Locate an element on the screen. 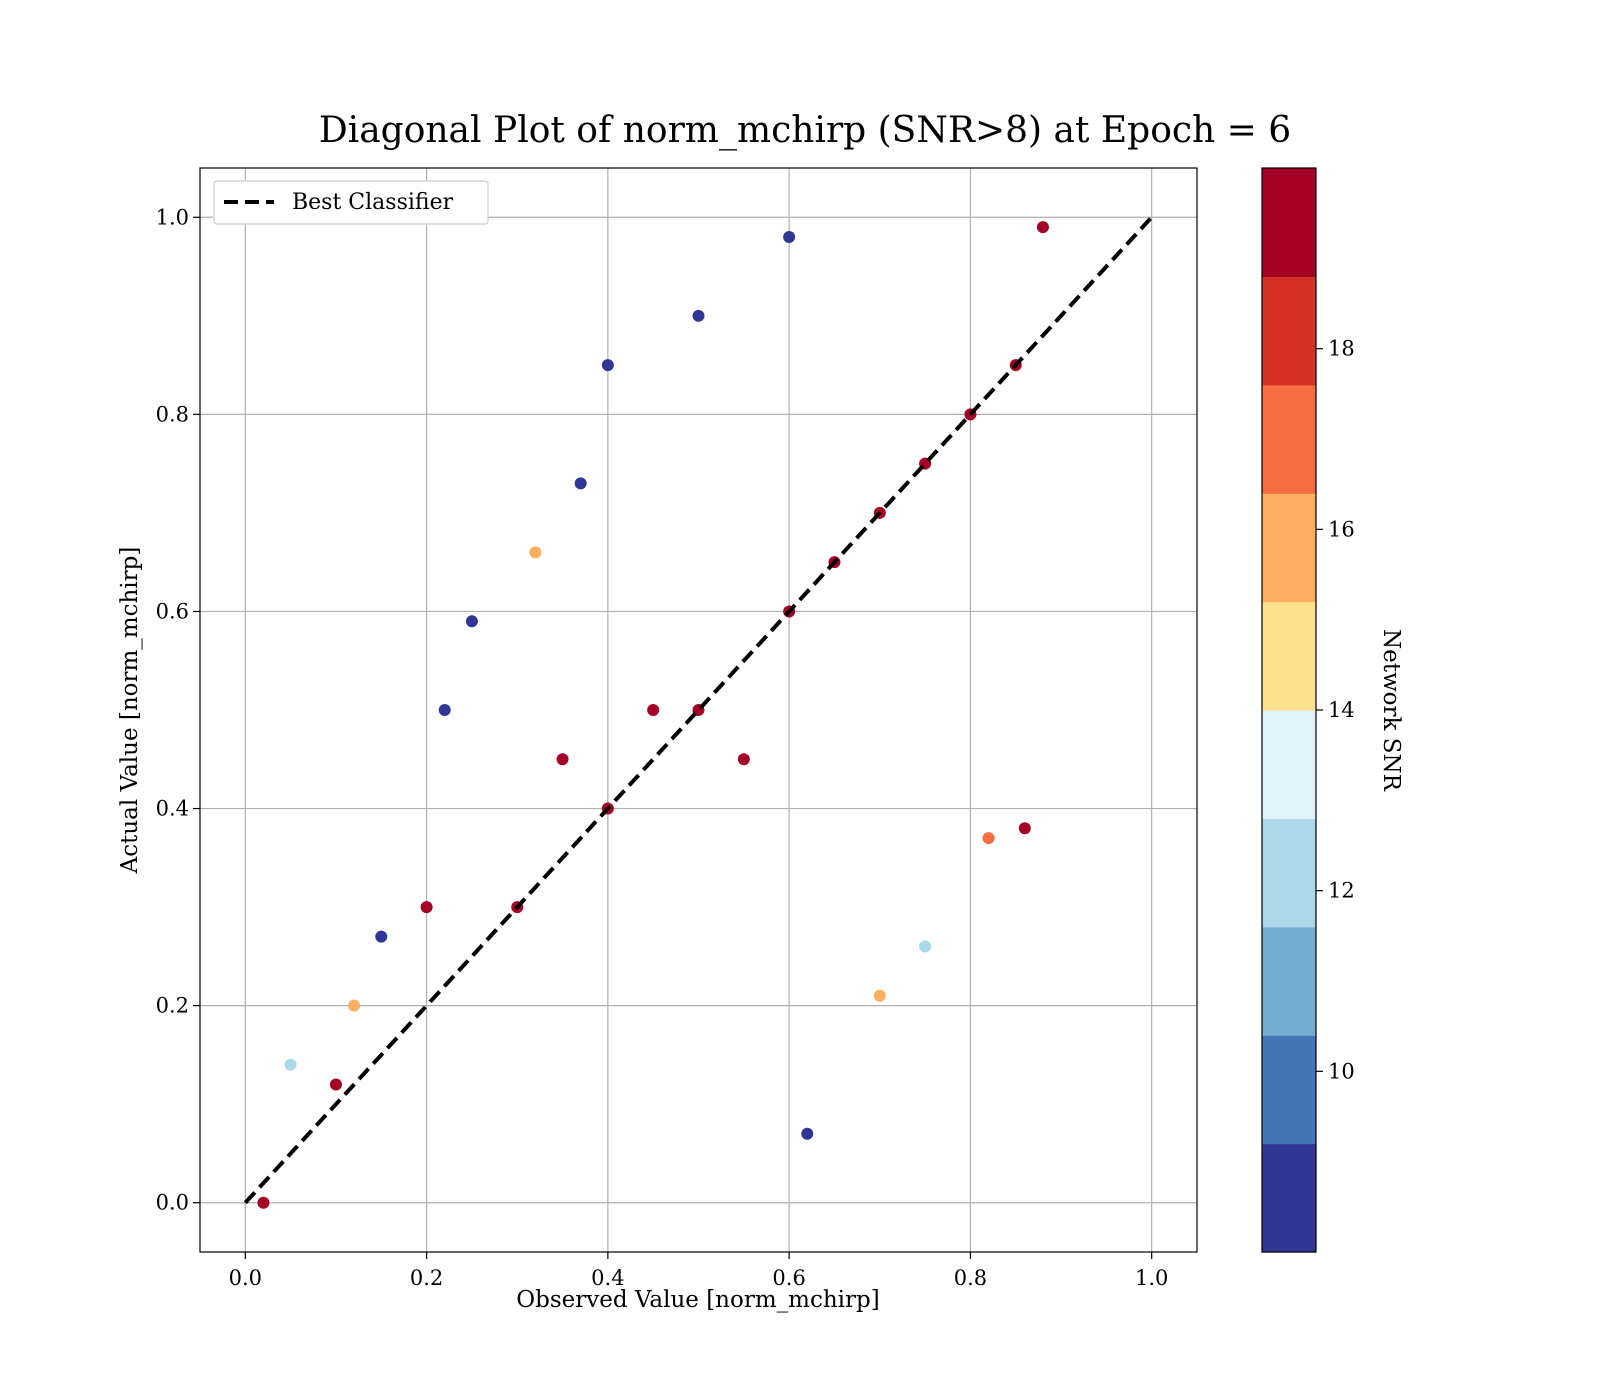 This screenshot has width=1600, height=1400. colorbar-label: Network SNR is located at coordinates (1391, 710).